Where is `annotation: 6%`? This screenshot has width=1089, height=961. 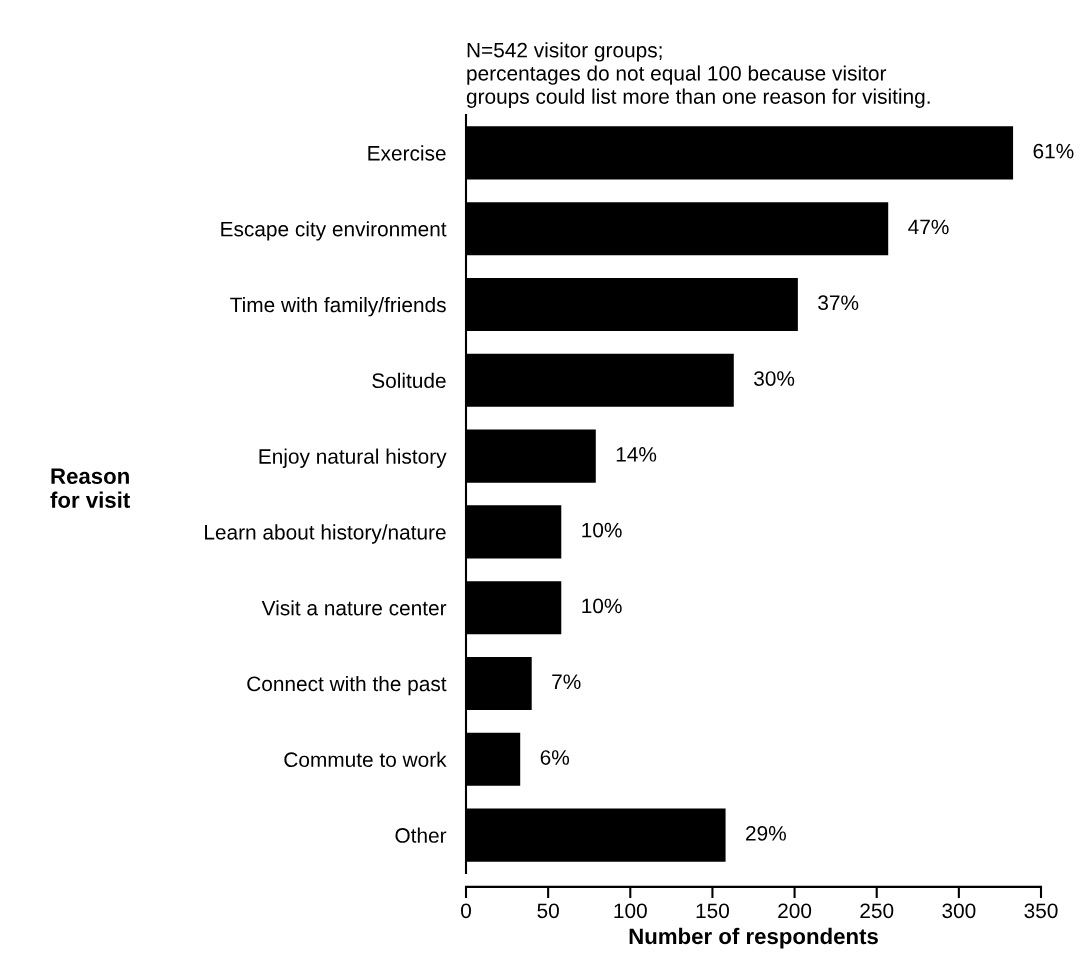 annotation: 6% is located at coordinates (555, 757).